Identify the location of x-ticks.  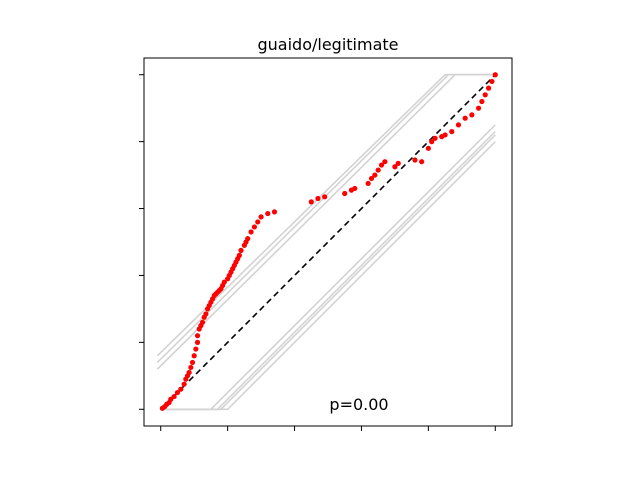
(328, 428).